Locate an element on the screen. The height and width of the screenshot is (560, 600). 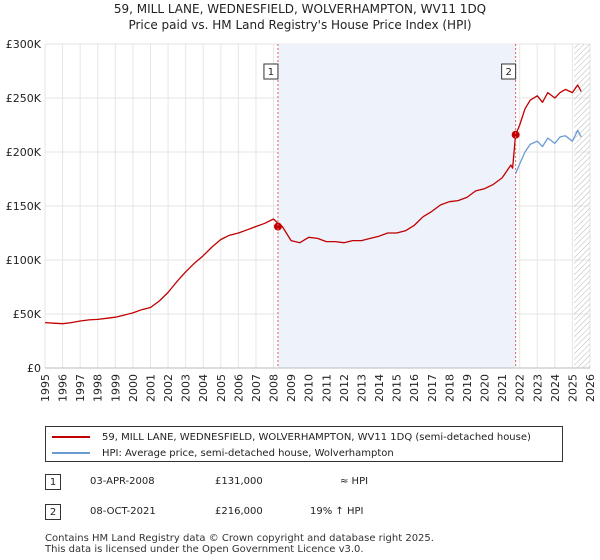
y-tick-label: £200K is located at coordinates (24, 152).